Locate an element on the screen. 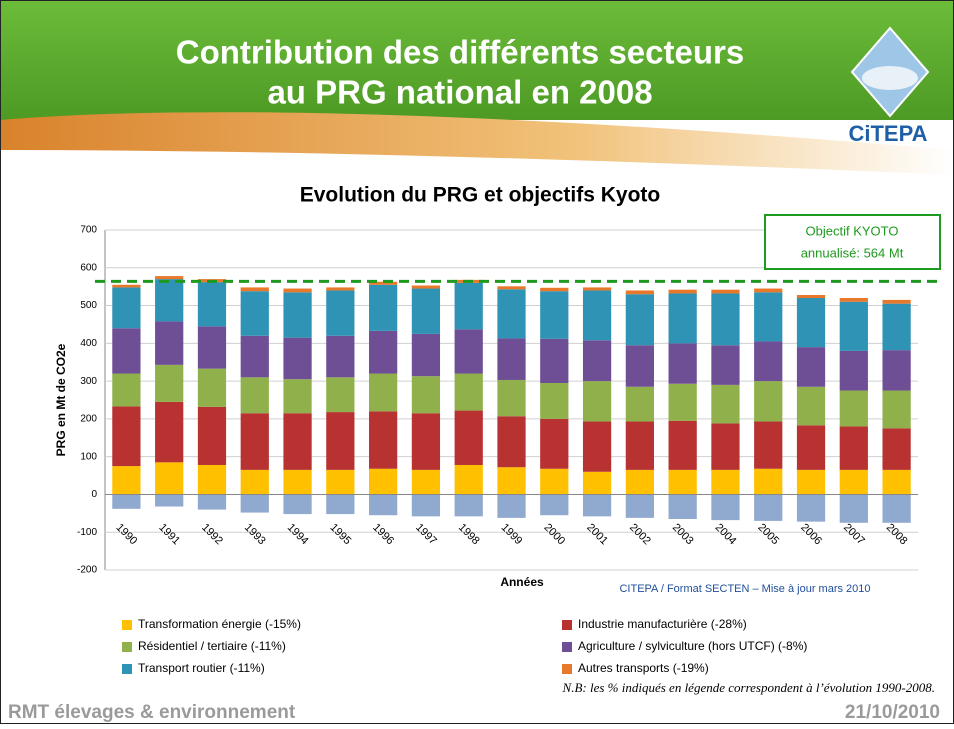 This screenshot has height=729, width=954. footer-right: 21/10/2010 is located at coordinates (892, 712).